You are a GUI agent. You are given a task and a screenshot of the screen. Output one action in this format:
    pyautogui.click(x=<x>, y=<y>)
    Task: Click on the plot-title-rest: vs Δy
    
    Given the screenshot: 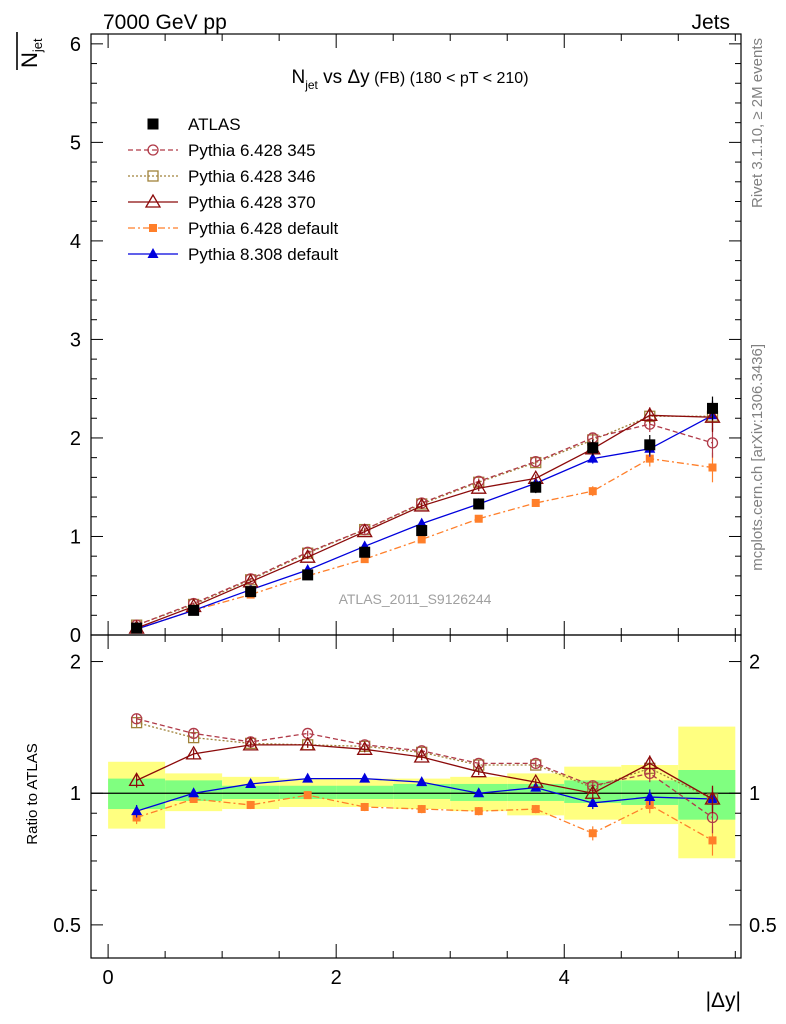 What is the action you would take?
    pyautogui.click(x=344, y=77)
    